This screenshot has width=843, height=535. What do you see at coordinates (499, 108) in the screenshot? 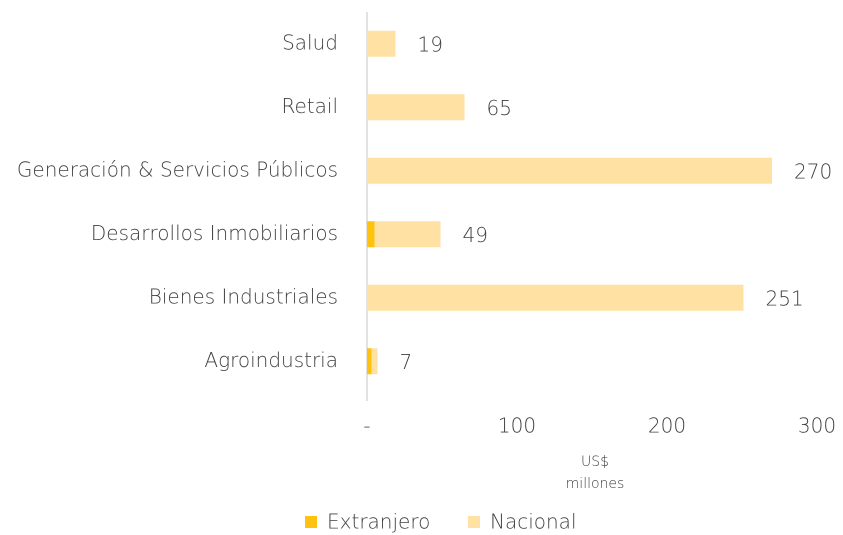
I see `data-label: 65` at bounding box center [499, 108].